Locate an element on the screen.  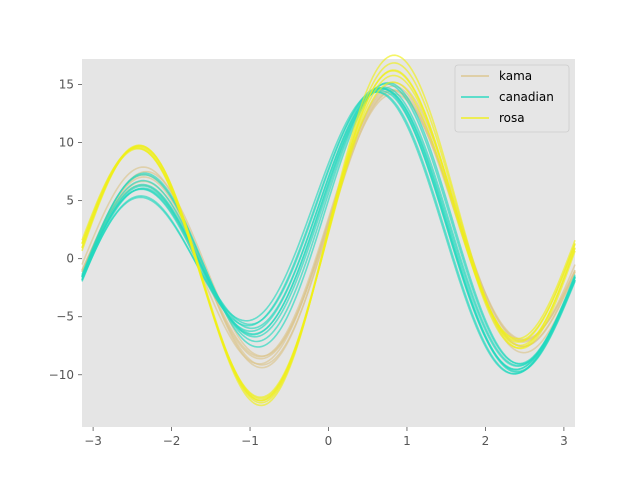
x-tick-label: −3 is located at coordinates (93, 441).